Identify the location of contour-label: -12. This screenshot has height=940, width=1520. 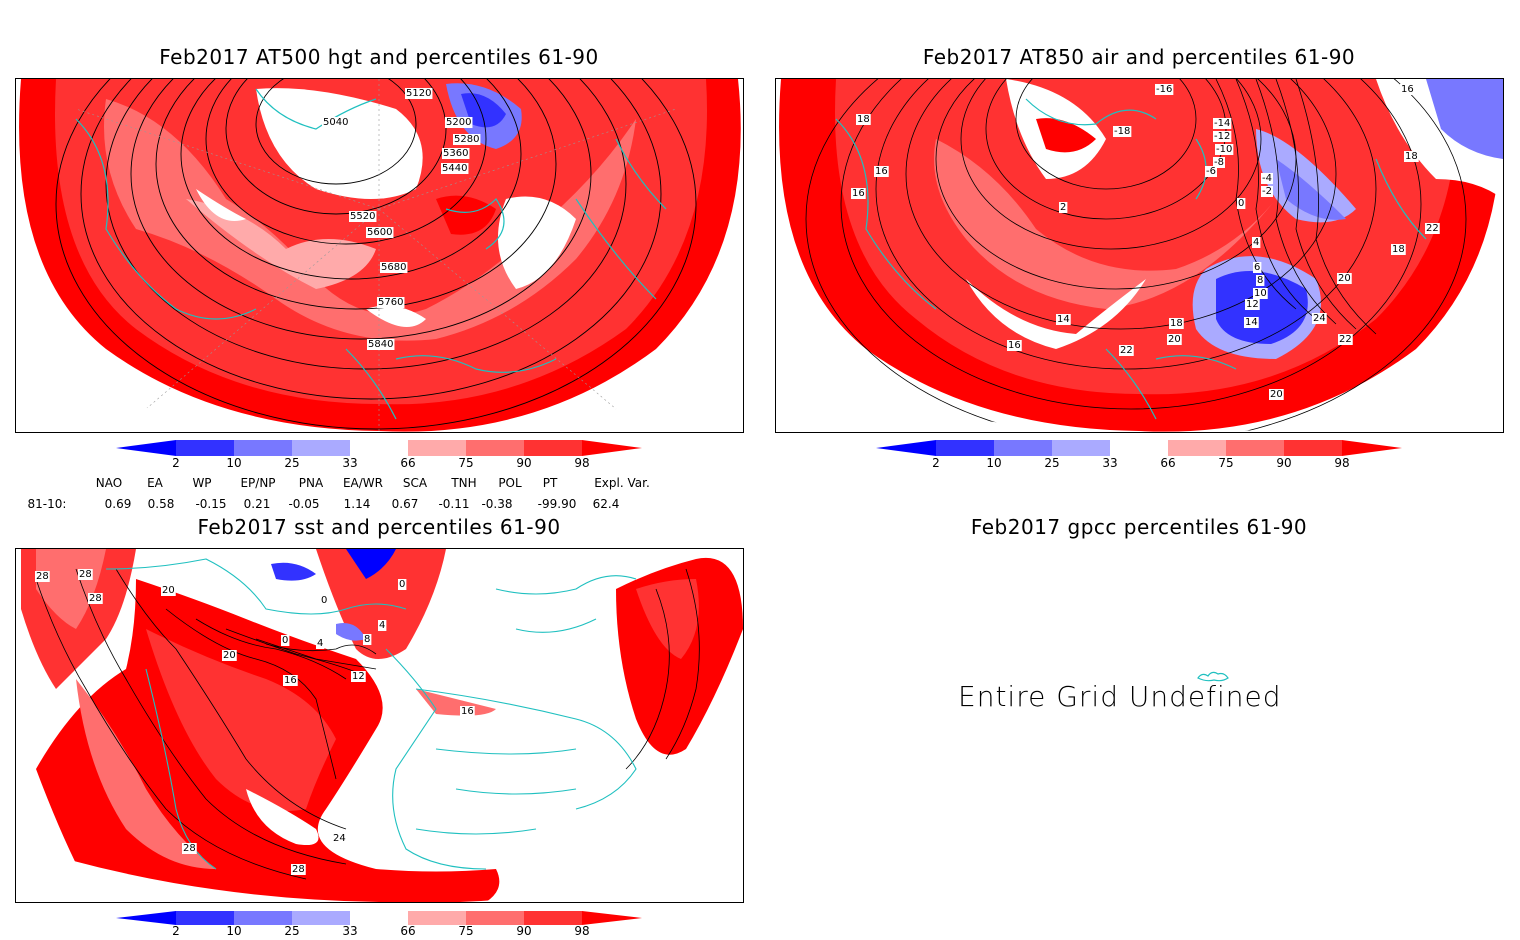
(1222, 136).